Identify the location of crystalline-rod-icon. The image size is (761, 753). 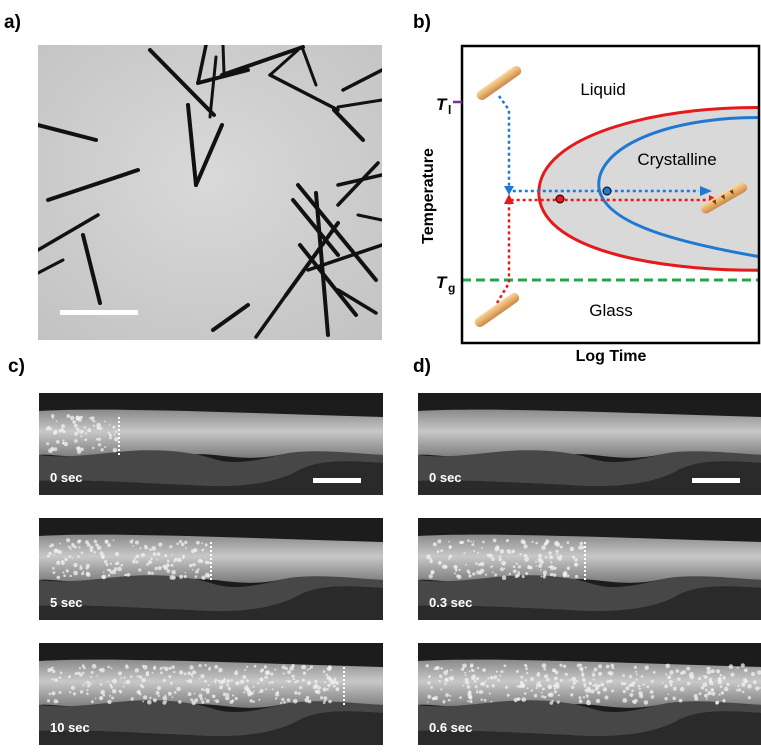
(724, 198).